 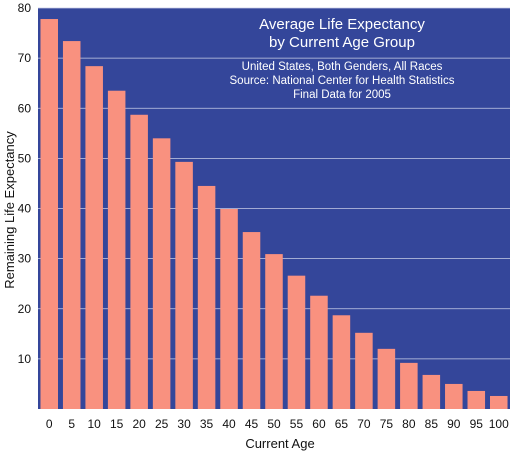 What do you see at coordinates (25, 158) in the screenshot?
I see `y-tick-label: 50` at bounding box center [25, 158].